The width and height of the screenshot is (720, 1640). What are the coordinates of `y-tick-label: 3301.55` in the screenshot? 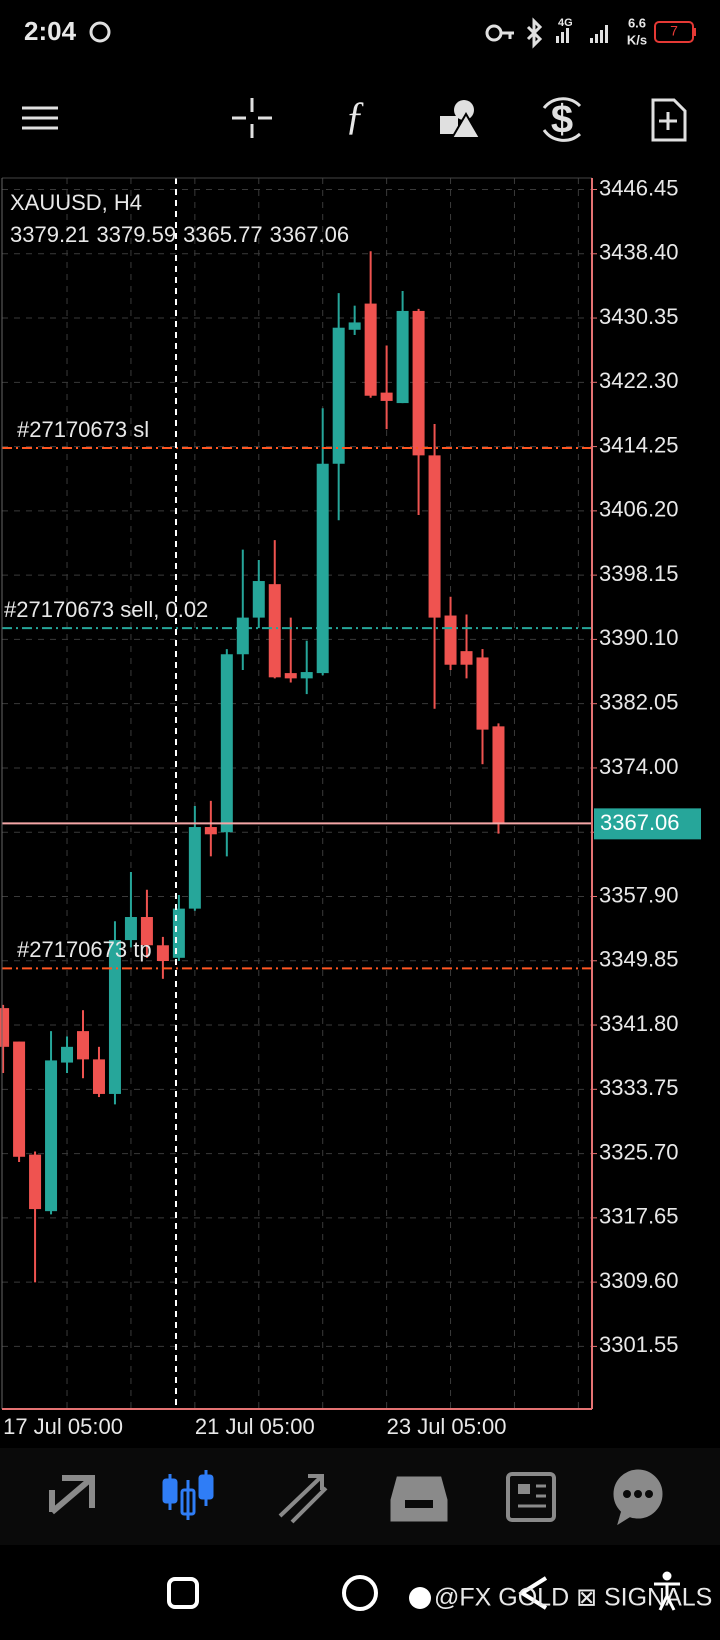 It's located at (639, 1344).